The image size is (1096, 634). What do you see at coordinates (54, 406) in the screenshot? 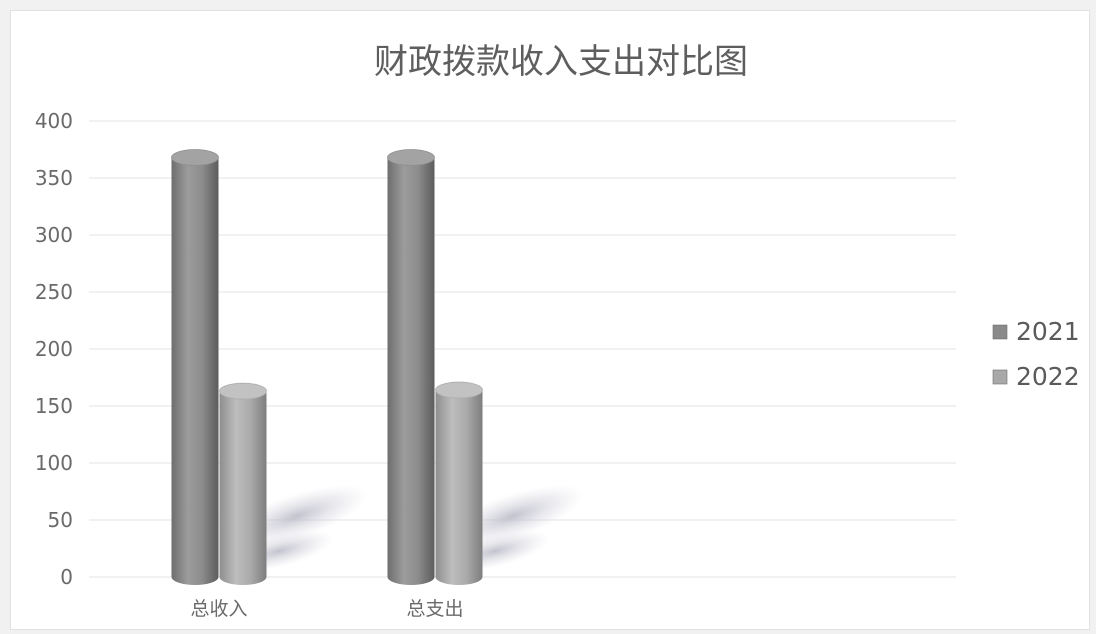
I see `y-tick-label: 150` at bounding box center [54, 406].